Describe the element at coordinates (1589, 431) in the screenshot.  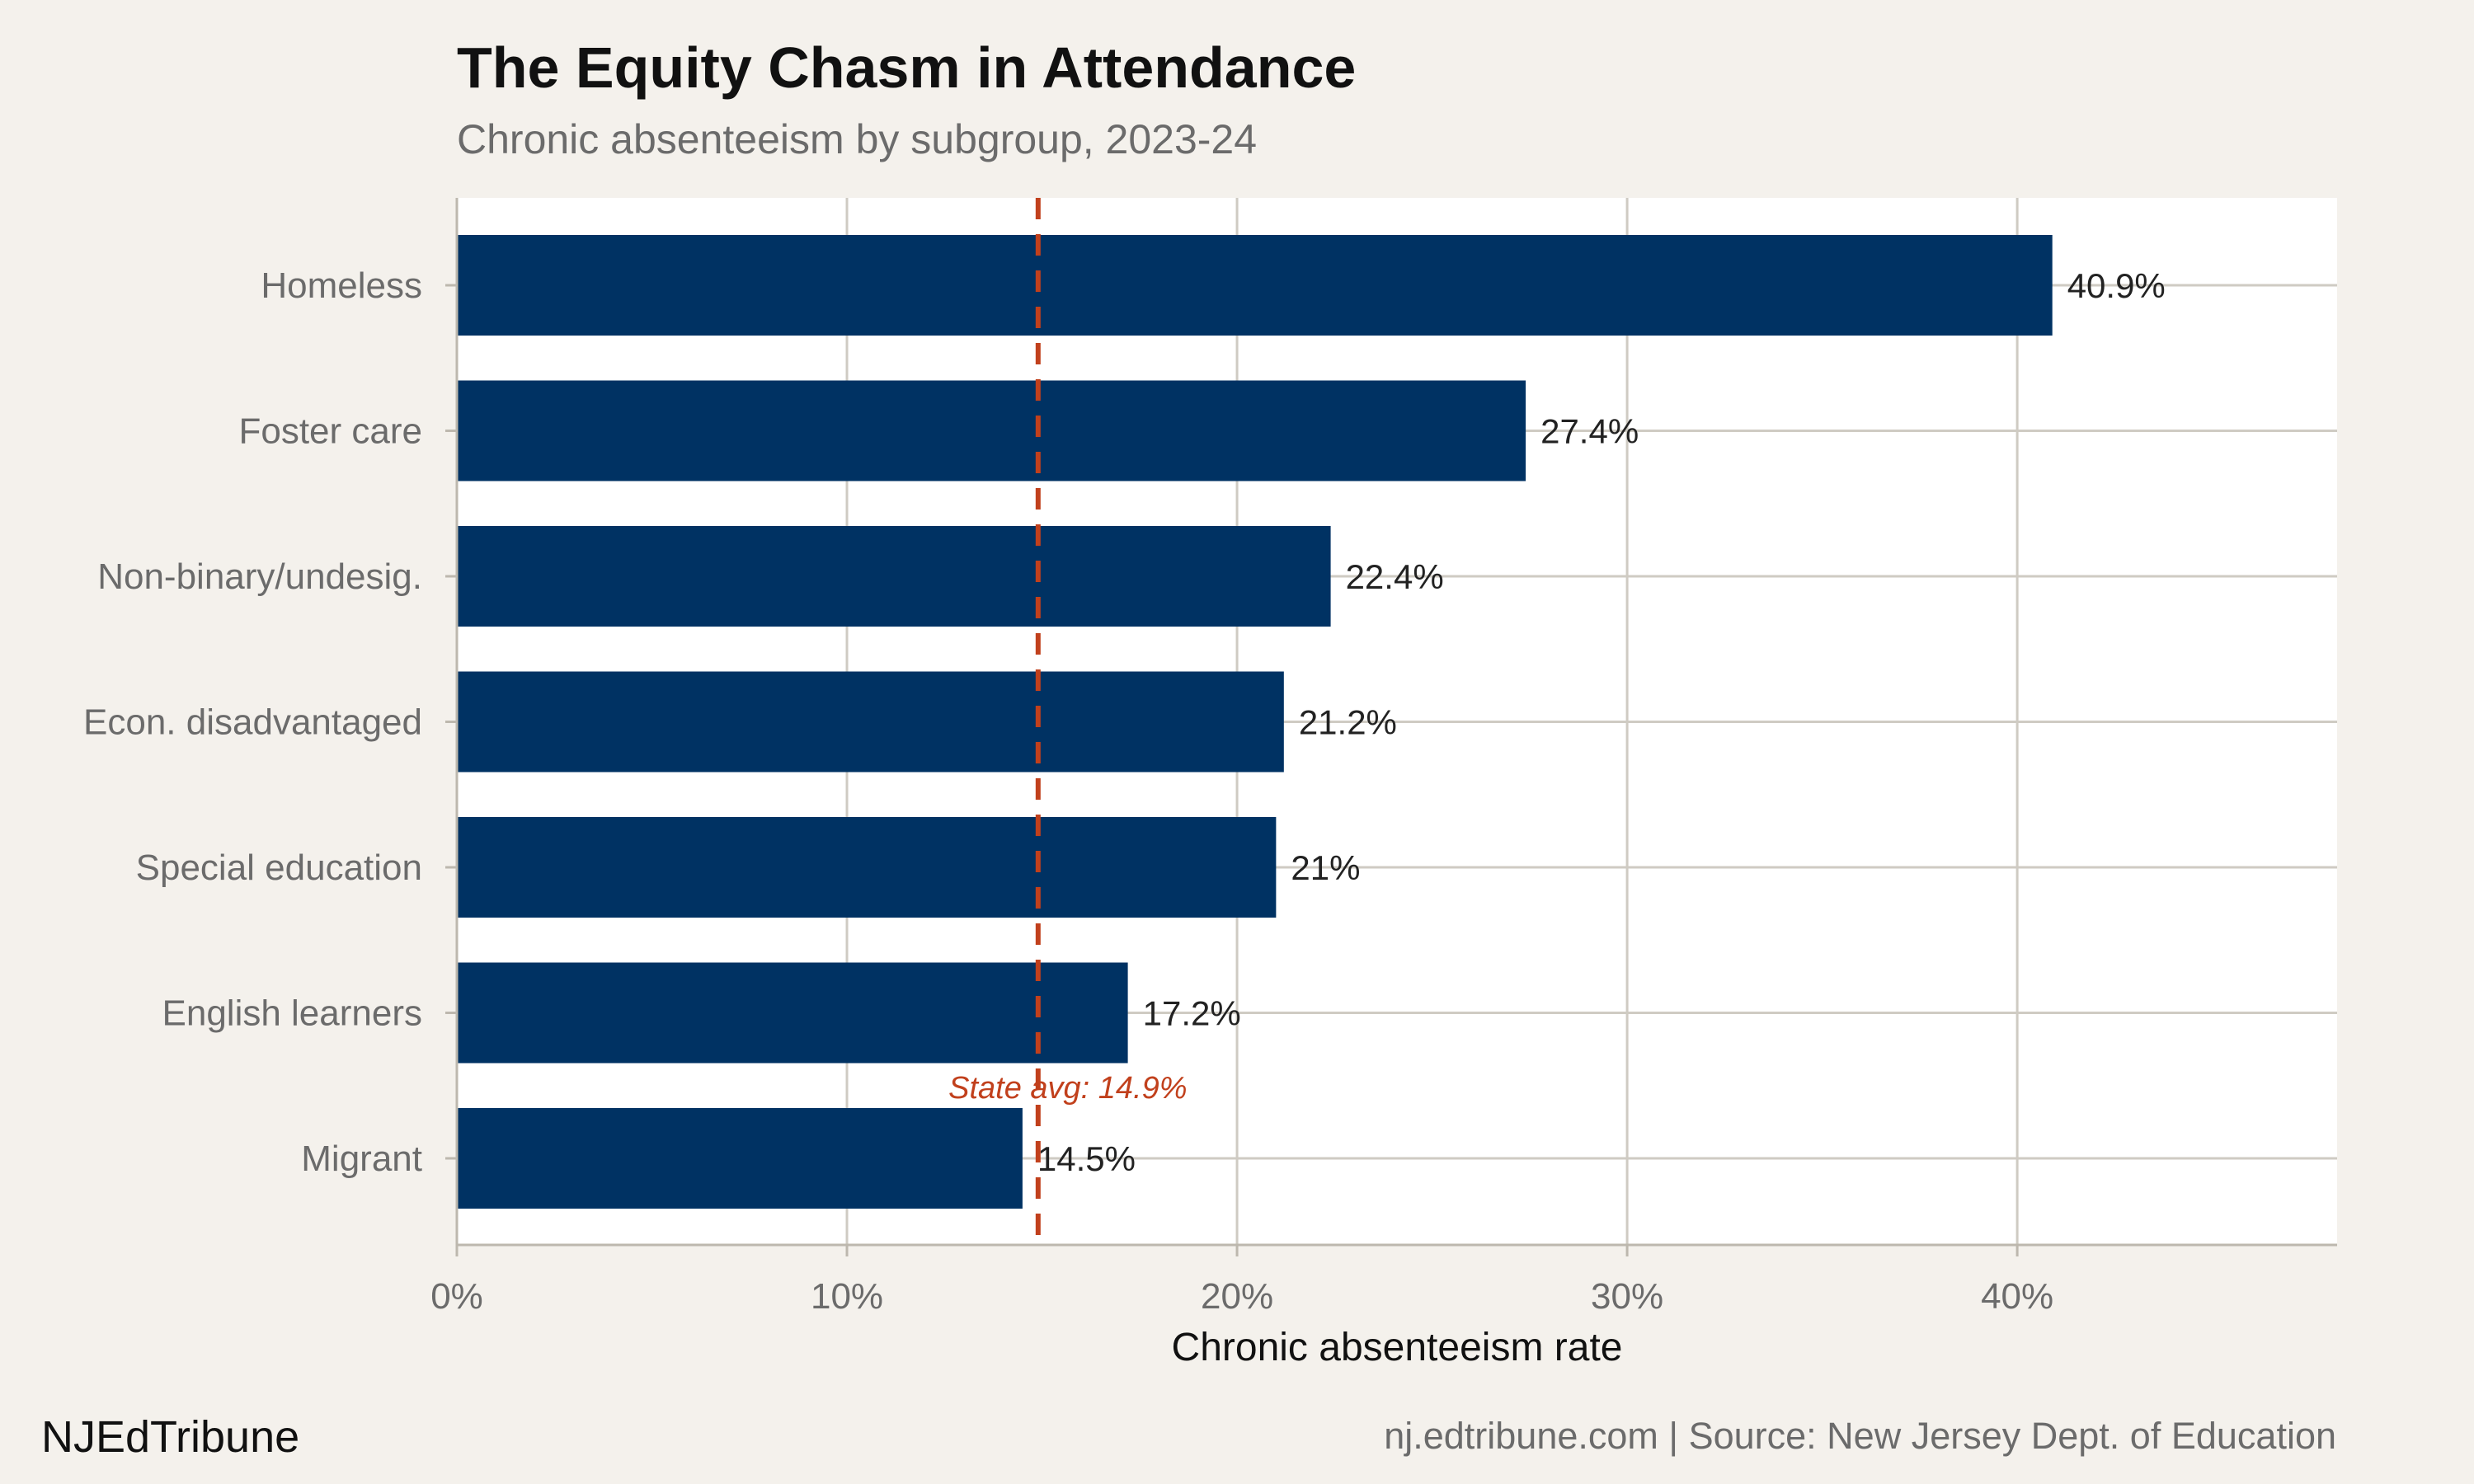
I see `value-label: 27.4%` at that location.